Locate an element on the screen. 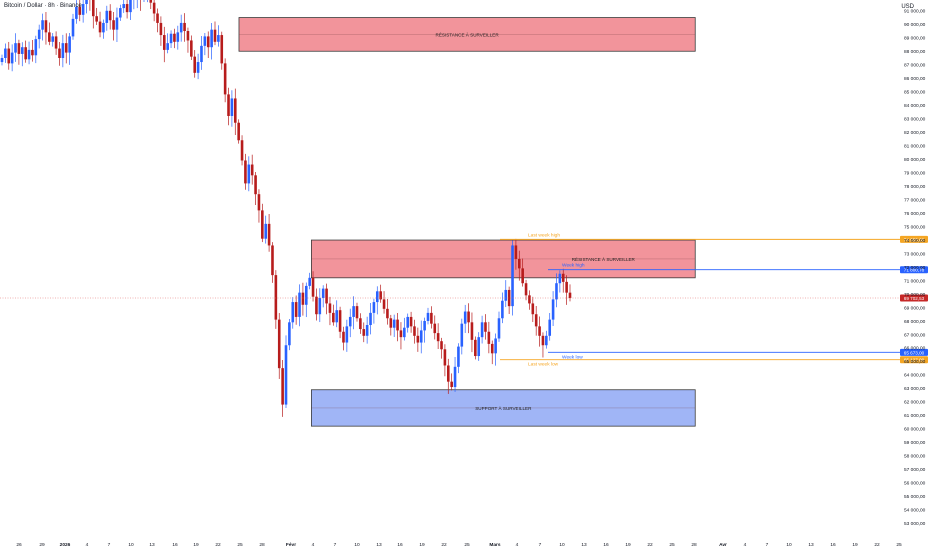 The height and width of the screenshot is (555, 932). x-tick-label: Mars is located at coordinates (495, 545).